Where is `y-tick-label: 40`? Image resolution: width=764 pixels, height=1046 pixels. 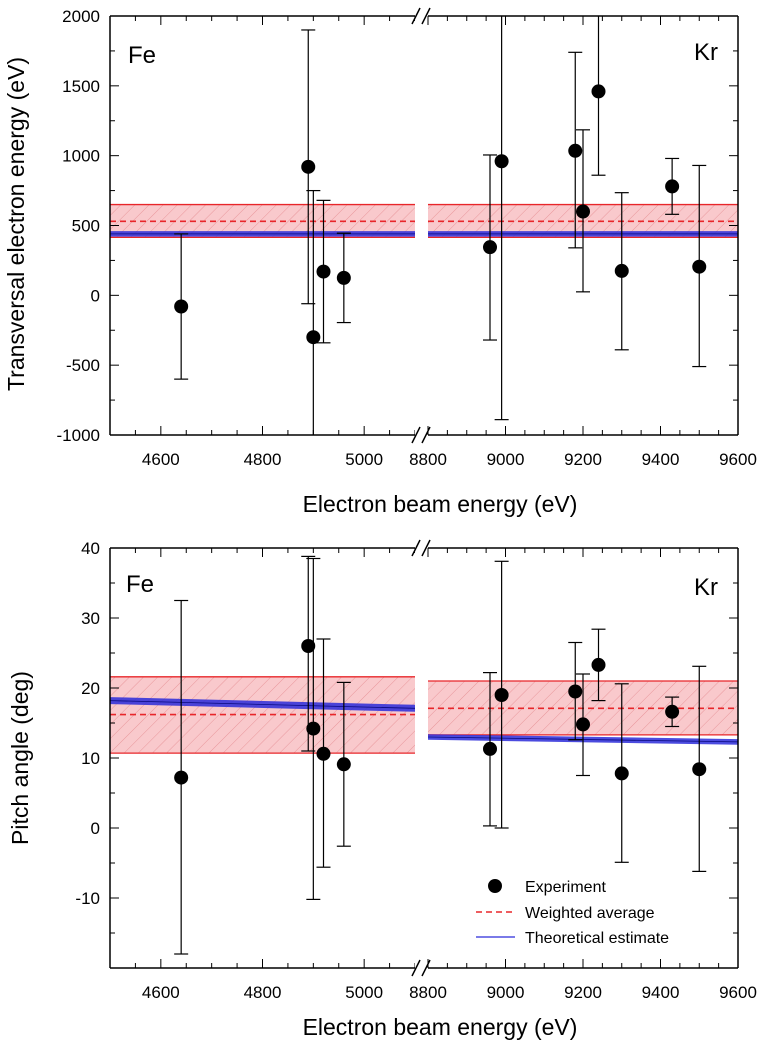 y-tick-label: 40 is located at coordinates (90, 548).